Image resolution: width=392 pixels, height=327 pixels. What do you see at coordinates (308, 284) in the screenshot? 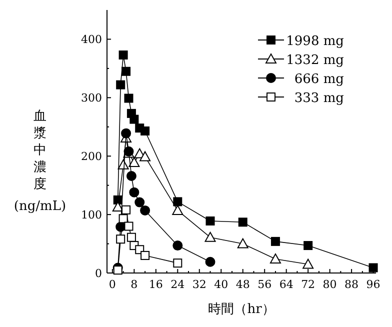
I see `x-tick-label: 72` at bounding box center [308, 284].